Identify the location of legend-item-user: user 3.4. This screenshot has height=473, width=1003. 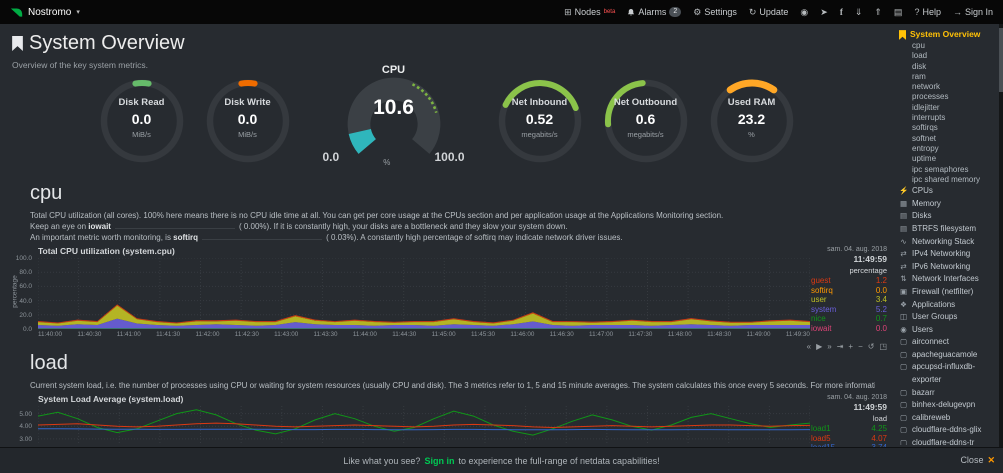
(849, 299).